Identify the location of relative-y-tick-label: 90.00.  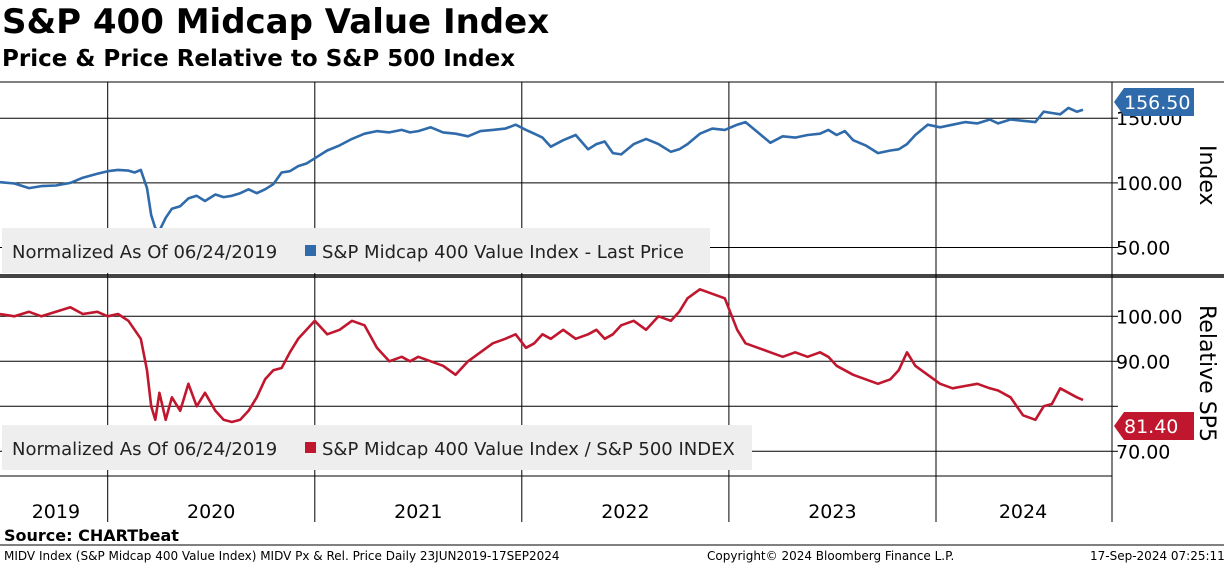
(1143, 362).